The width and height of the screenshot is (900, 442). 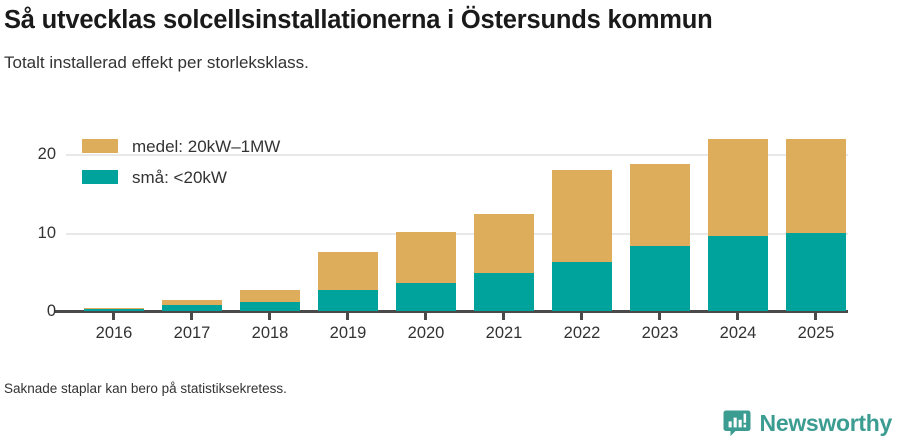 What do you see at coordinates (737, 423) in the screenshot?
I see `bar-chart-speech-bubble-icon` at bounding box center [737, 423].